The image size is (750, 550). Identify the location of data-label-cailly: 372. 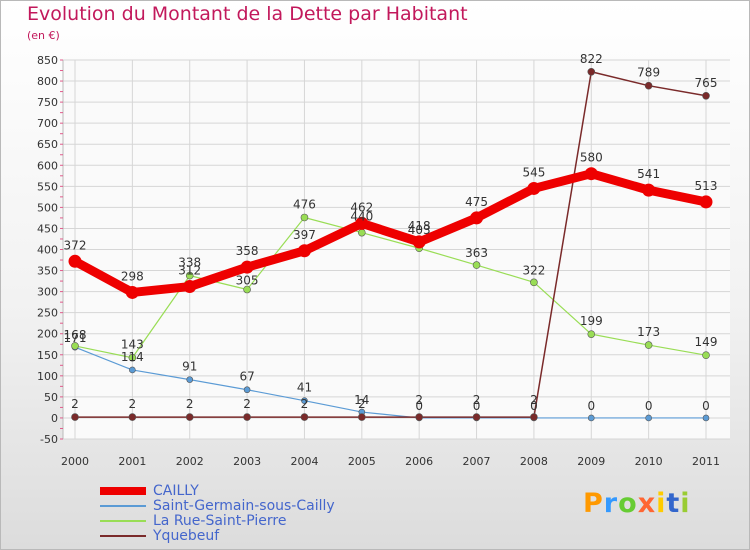
(75, 245).